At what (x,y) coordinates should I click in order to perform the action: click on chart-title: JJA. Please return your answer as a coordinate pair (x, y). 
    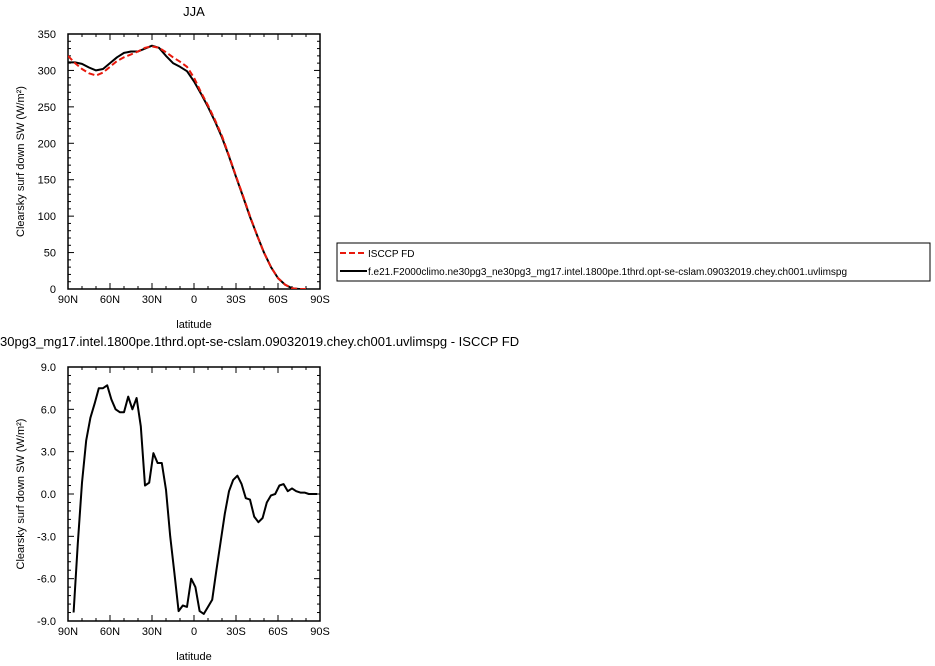
    Looking at the image, I should click on (194, 11).